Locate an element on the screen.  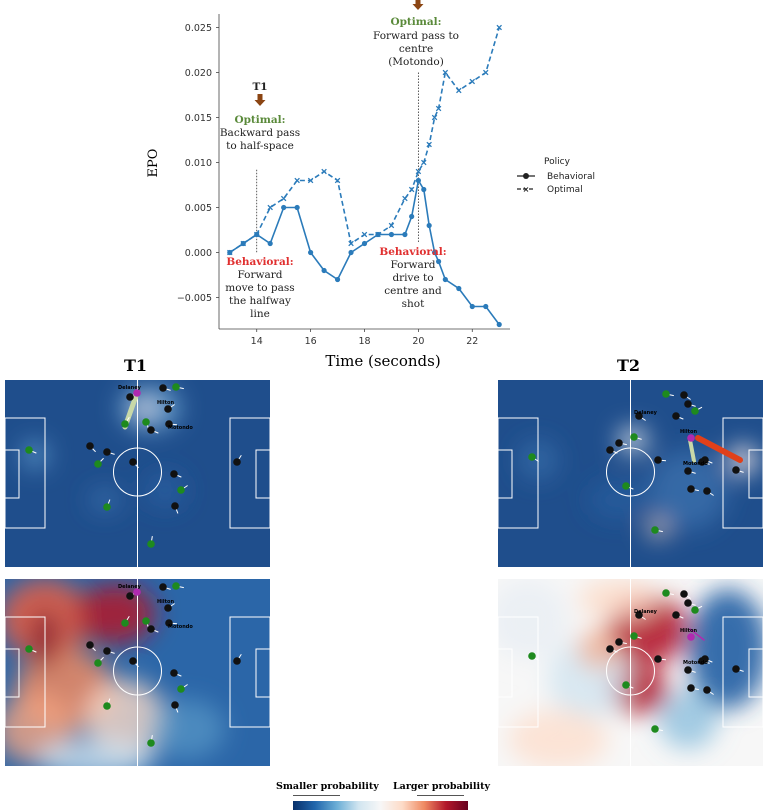
t1-panel-title: T1 is located at coordinates (136, 365).